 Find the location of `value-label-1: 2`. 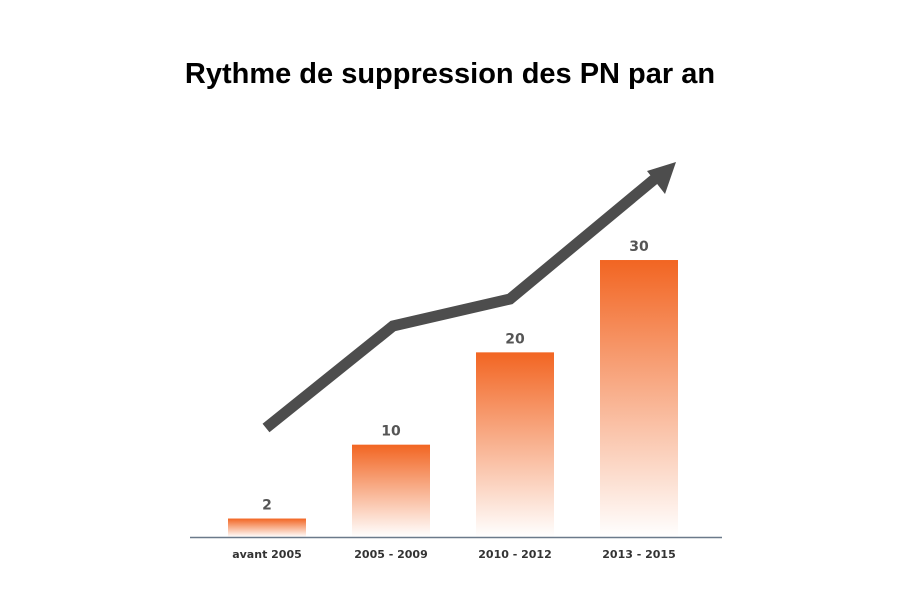

value-label-1: 2 is located at coordinates (267, 506).